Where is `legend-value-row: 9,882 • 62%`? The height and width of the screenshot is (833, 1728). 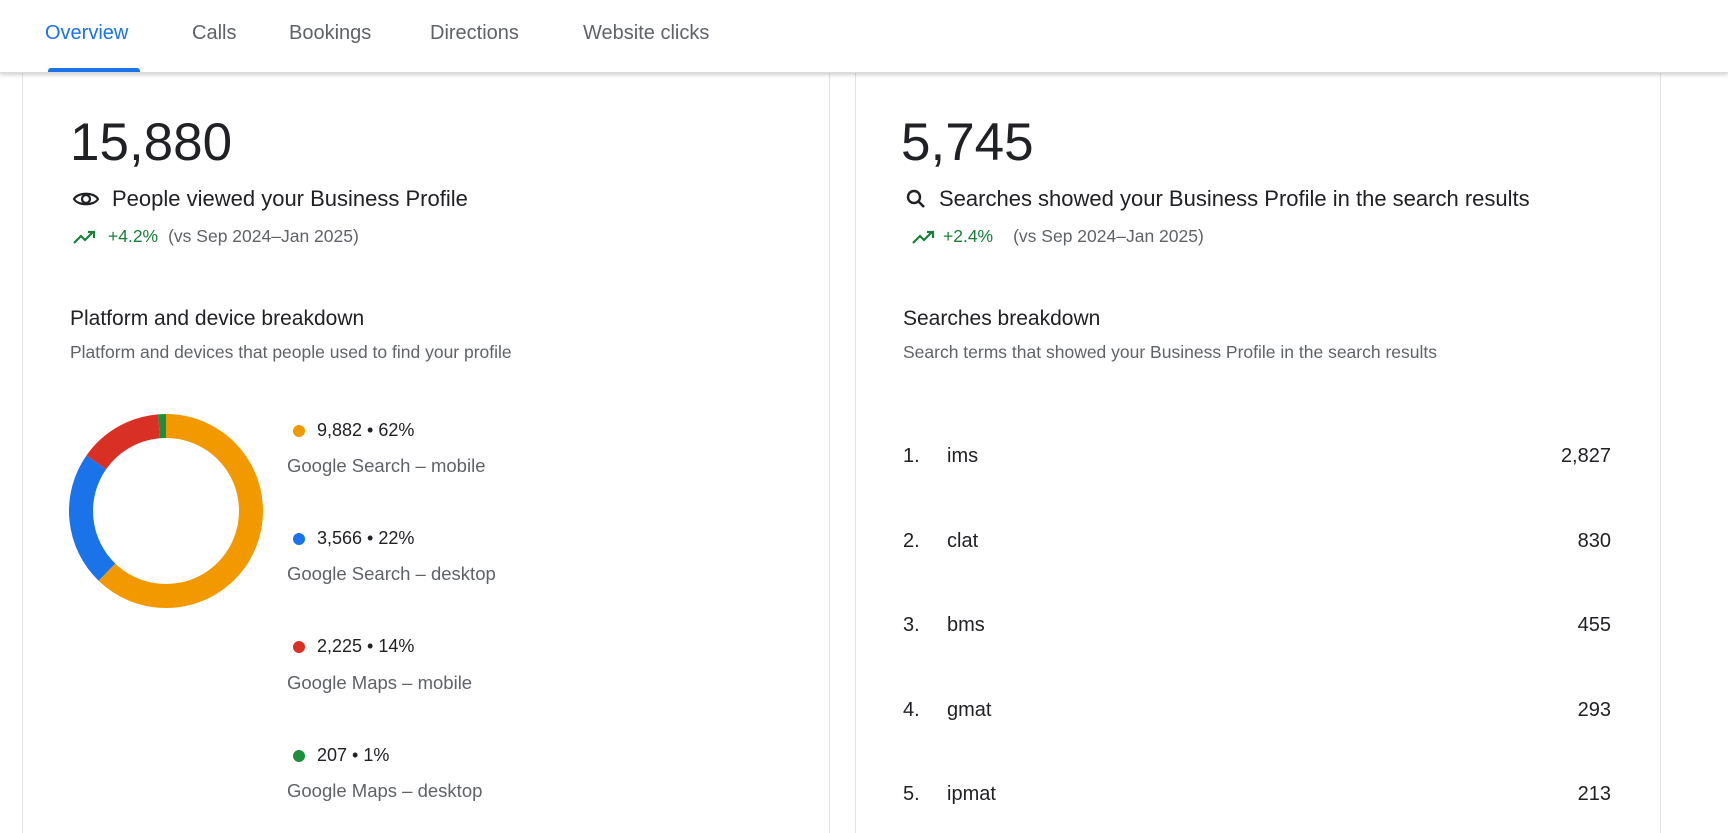 legend-value-row: 9,882 • 62% is located at coordinates (353, 430).